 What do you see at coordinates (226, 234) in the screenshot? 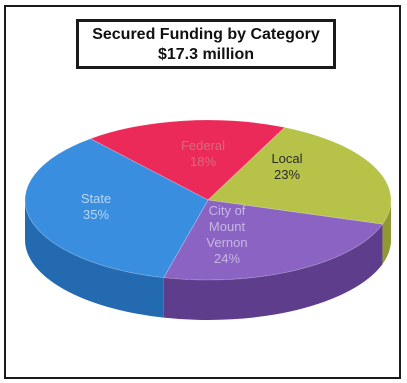
I see `pie-label-city-of-mount-vernon: City of Mount Vernon 24%` at bounding box center [226, 234].